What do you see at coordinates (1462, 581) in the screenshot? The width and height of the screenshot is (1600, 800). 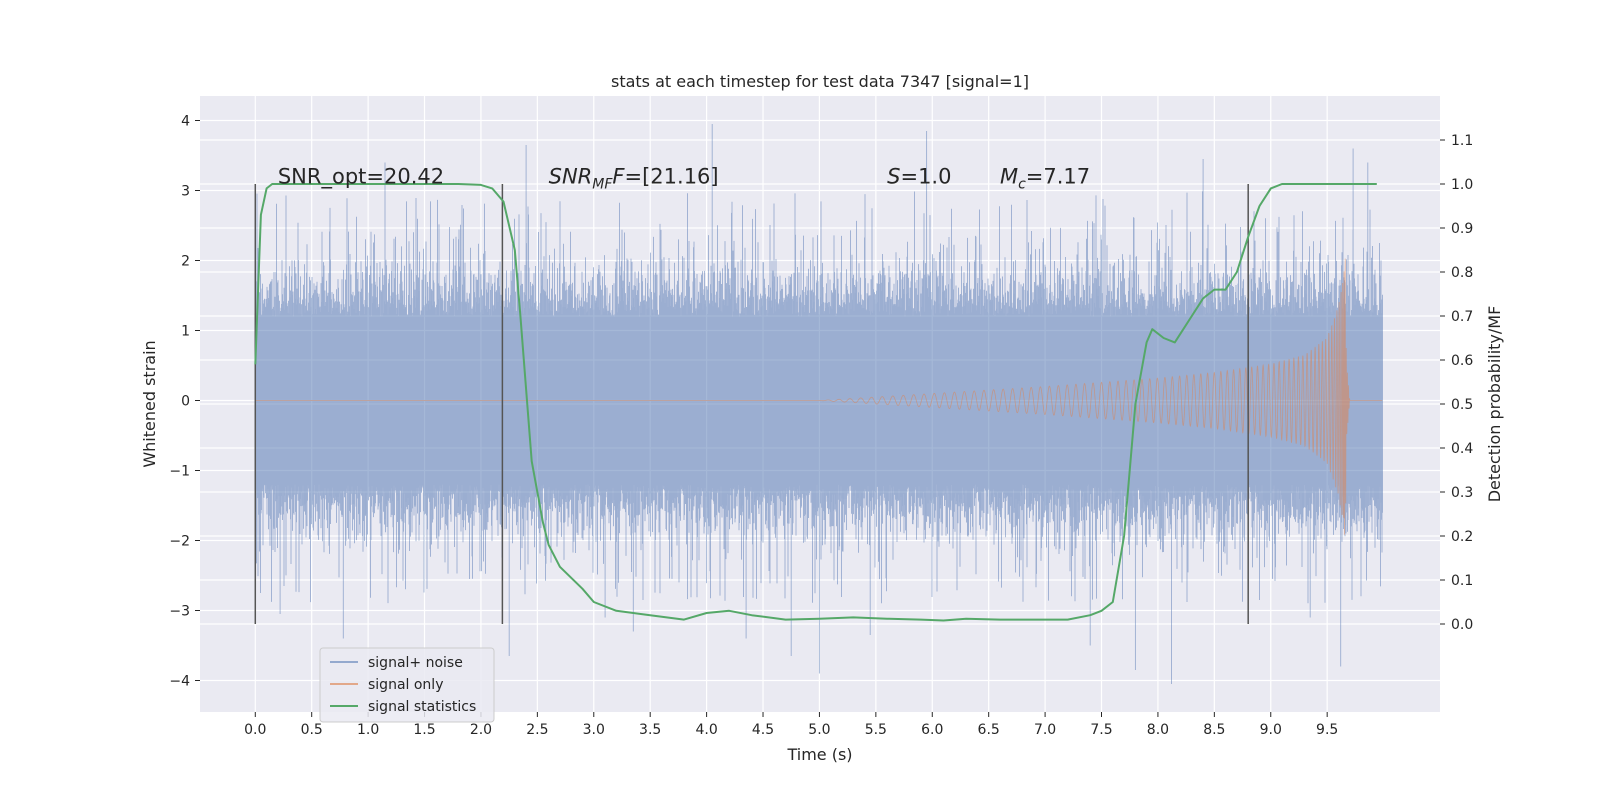 I see `y2-tick-label: 0.1` at bounding box center [1462, 581].